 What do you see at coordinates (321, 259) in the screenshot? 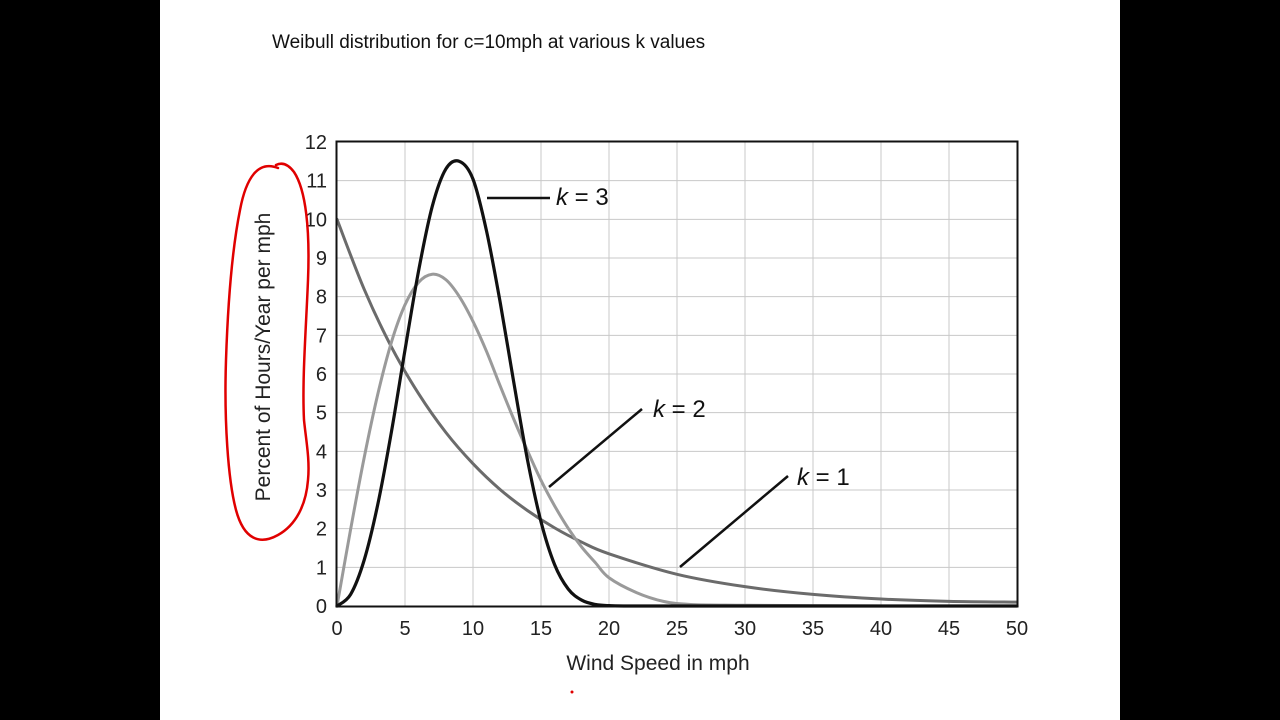
I see `y-tick-label: 9` at bounding box center [321, 259].